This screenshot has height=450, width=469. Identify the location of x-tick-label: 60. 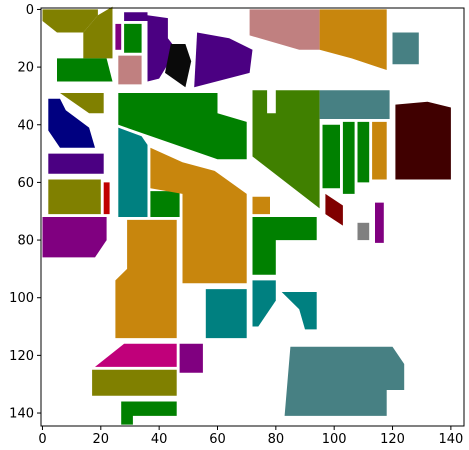
(217, 439).